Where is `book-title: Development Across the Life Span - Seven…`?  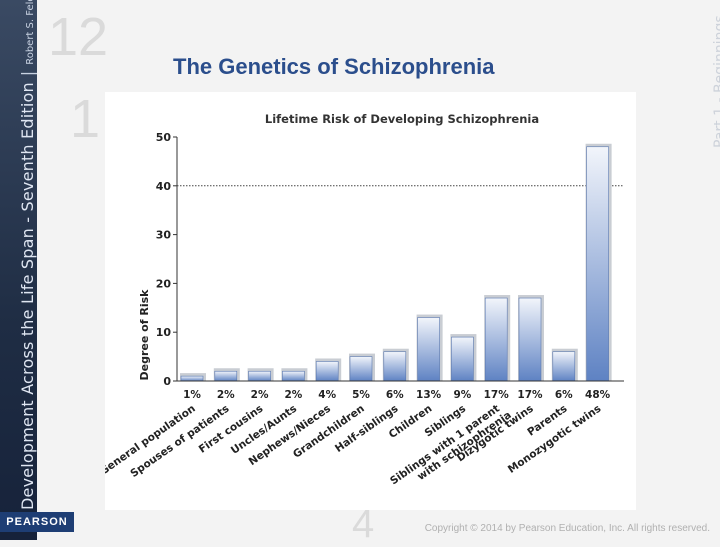
book-title: Development Across the Life Span - Seven… is located at coordinates (27, 296).